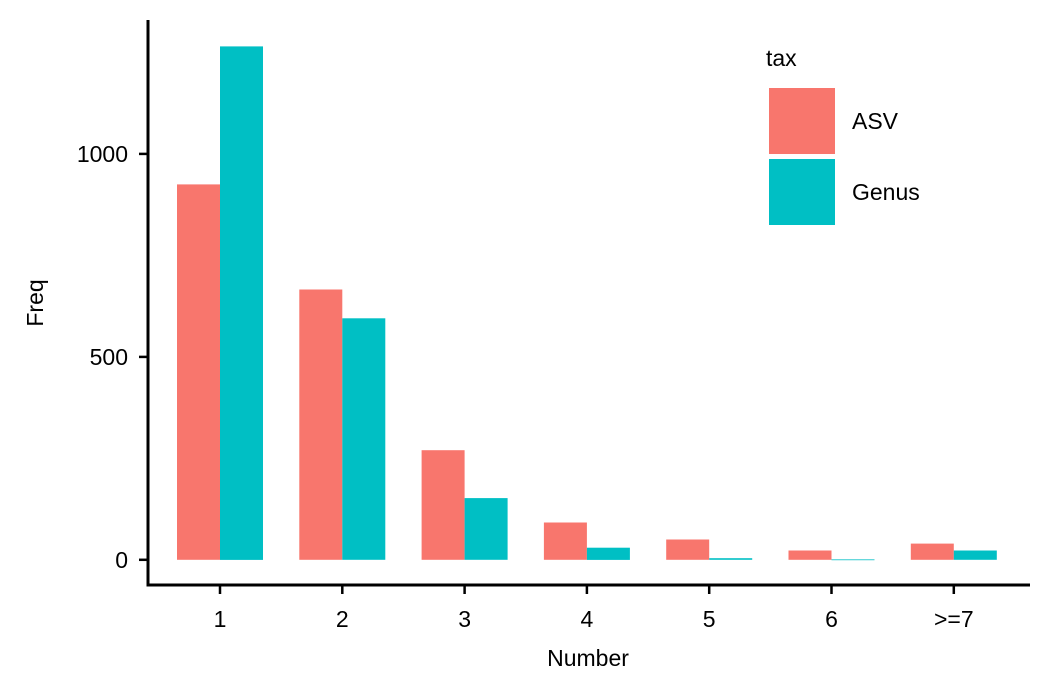  Describe the element at coordinates (709, 619) in the screenshot. I see `x-tick-label: 5` at that location.